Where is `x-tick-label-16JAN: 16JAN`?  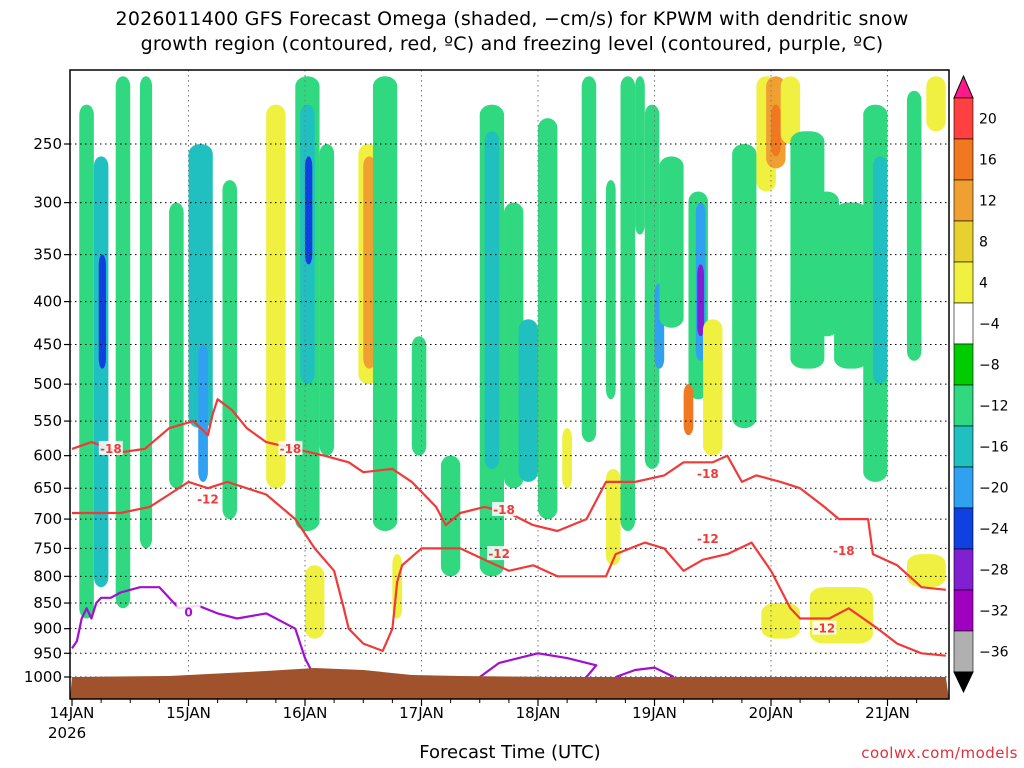 x-tick-label-16JAN: 16JAN is located at coordinates (305, 713).